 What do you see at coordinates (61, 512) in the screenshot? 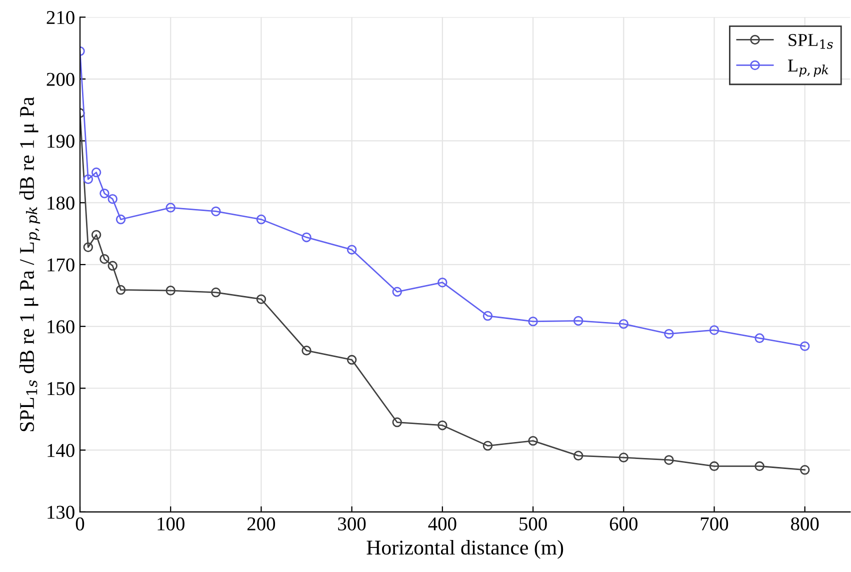
I see `y-tick-label: 130` at bounding box center [61, 512].